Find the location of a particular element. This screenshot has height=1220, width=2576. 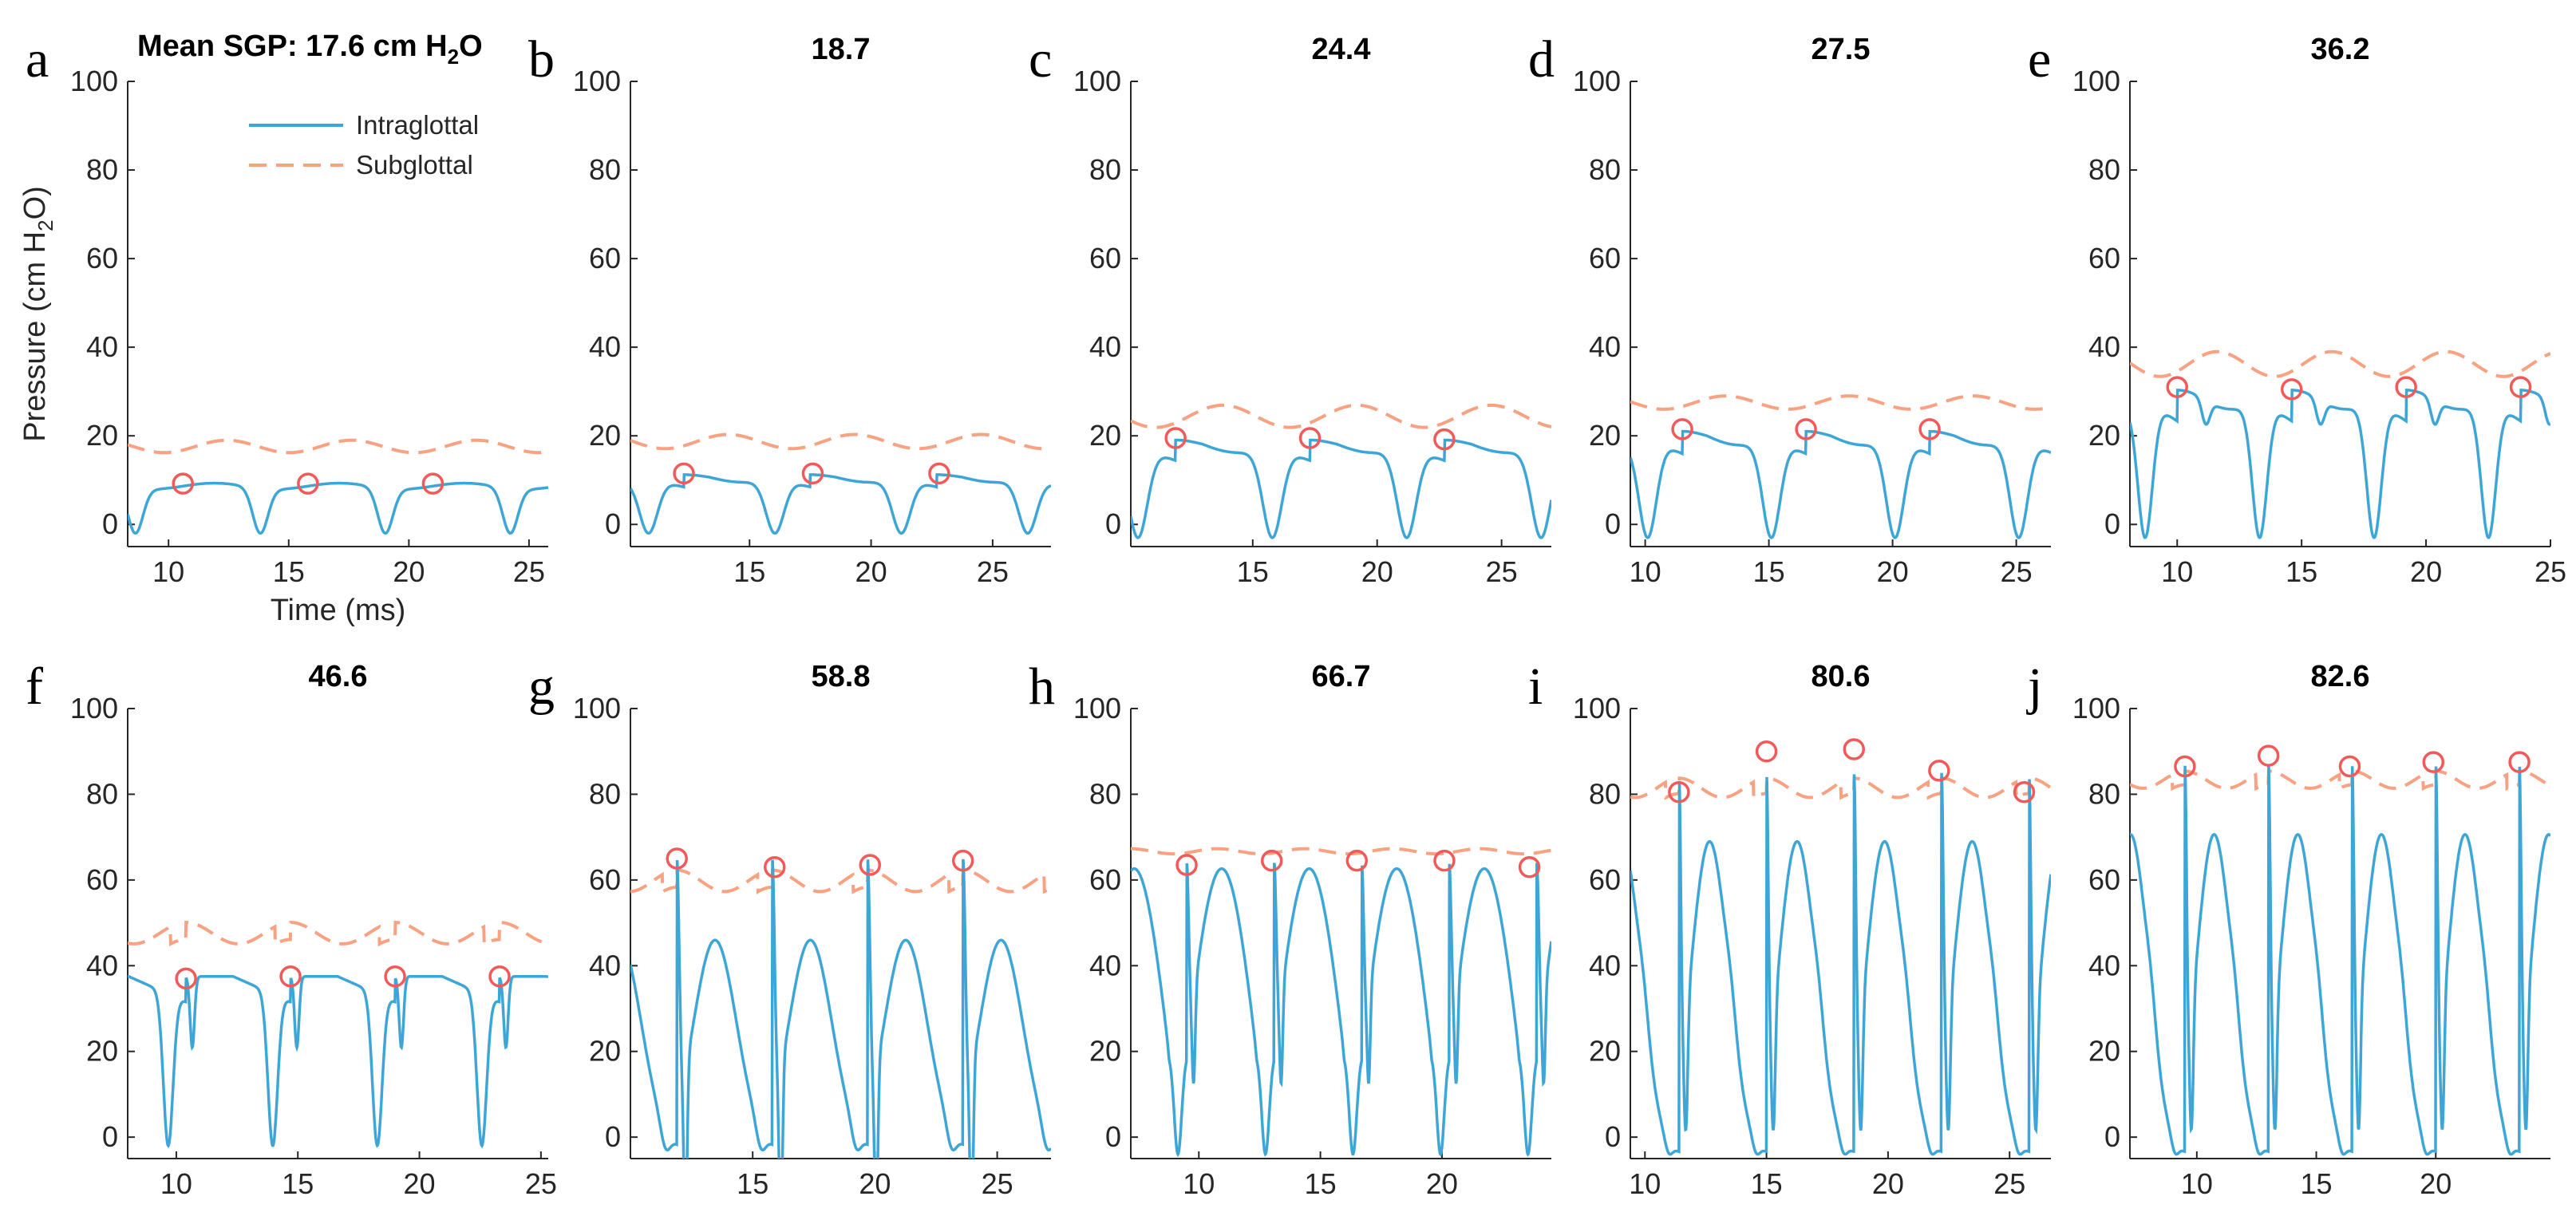

panel-title: Mean SGP: 17.6 cm H2O is located at coordinates (310, 49).